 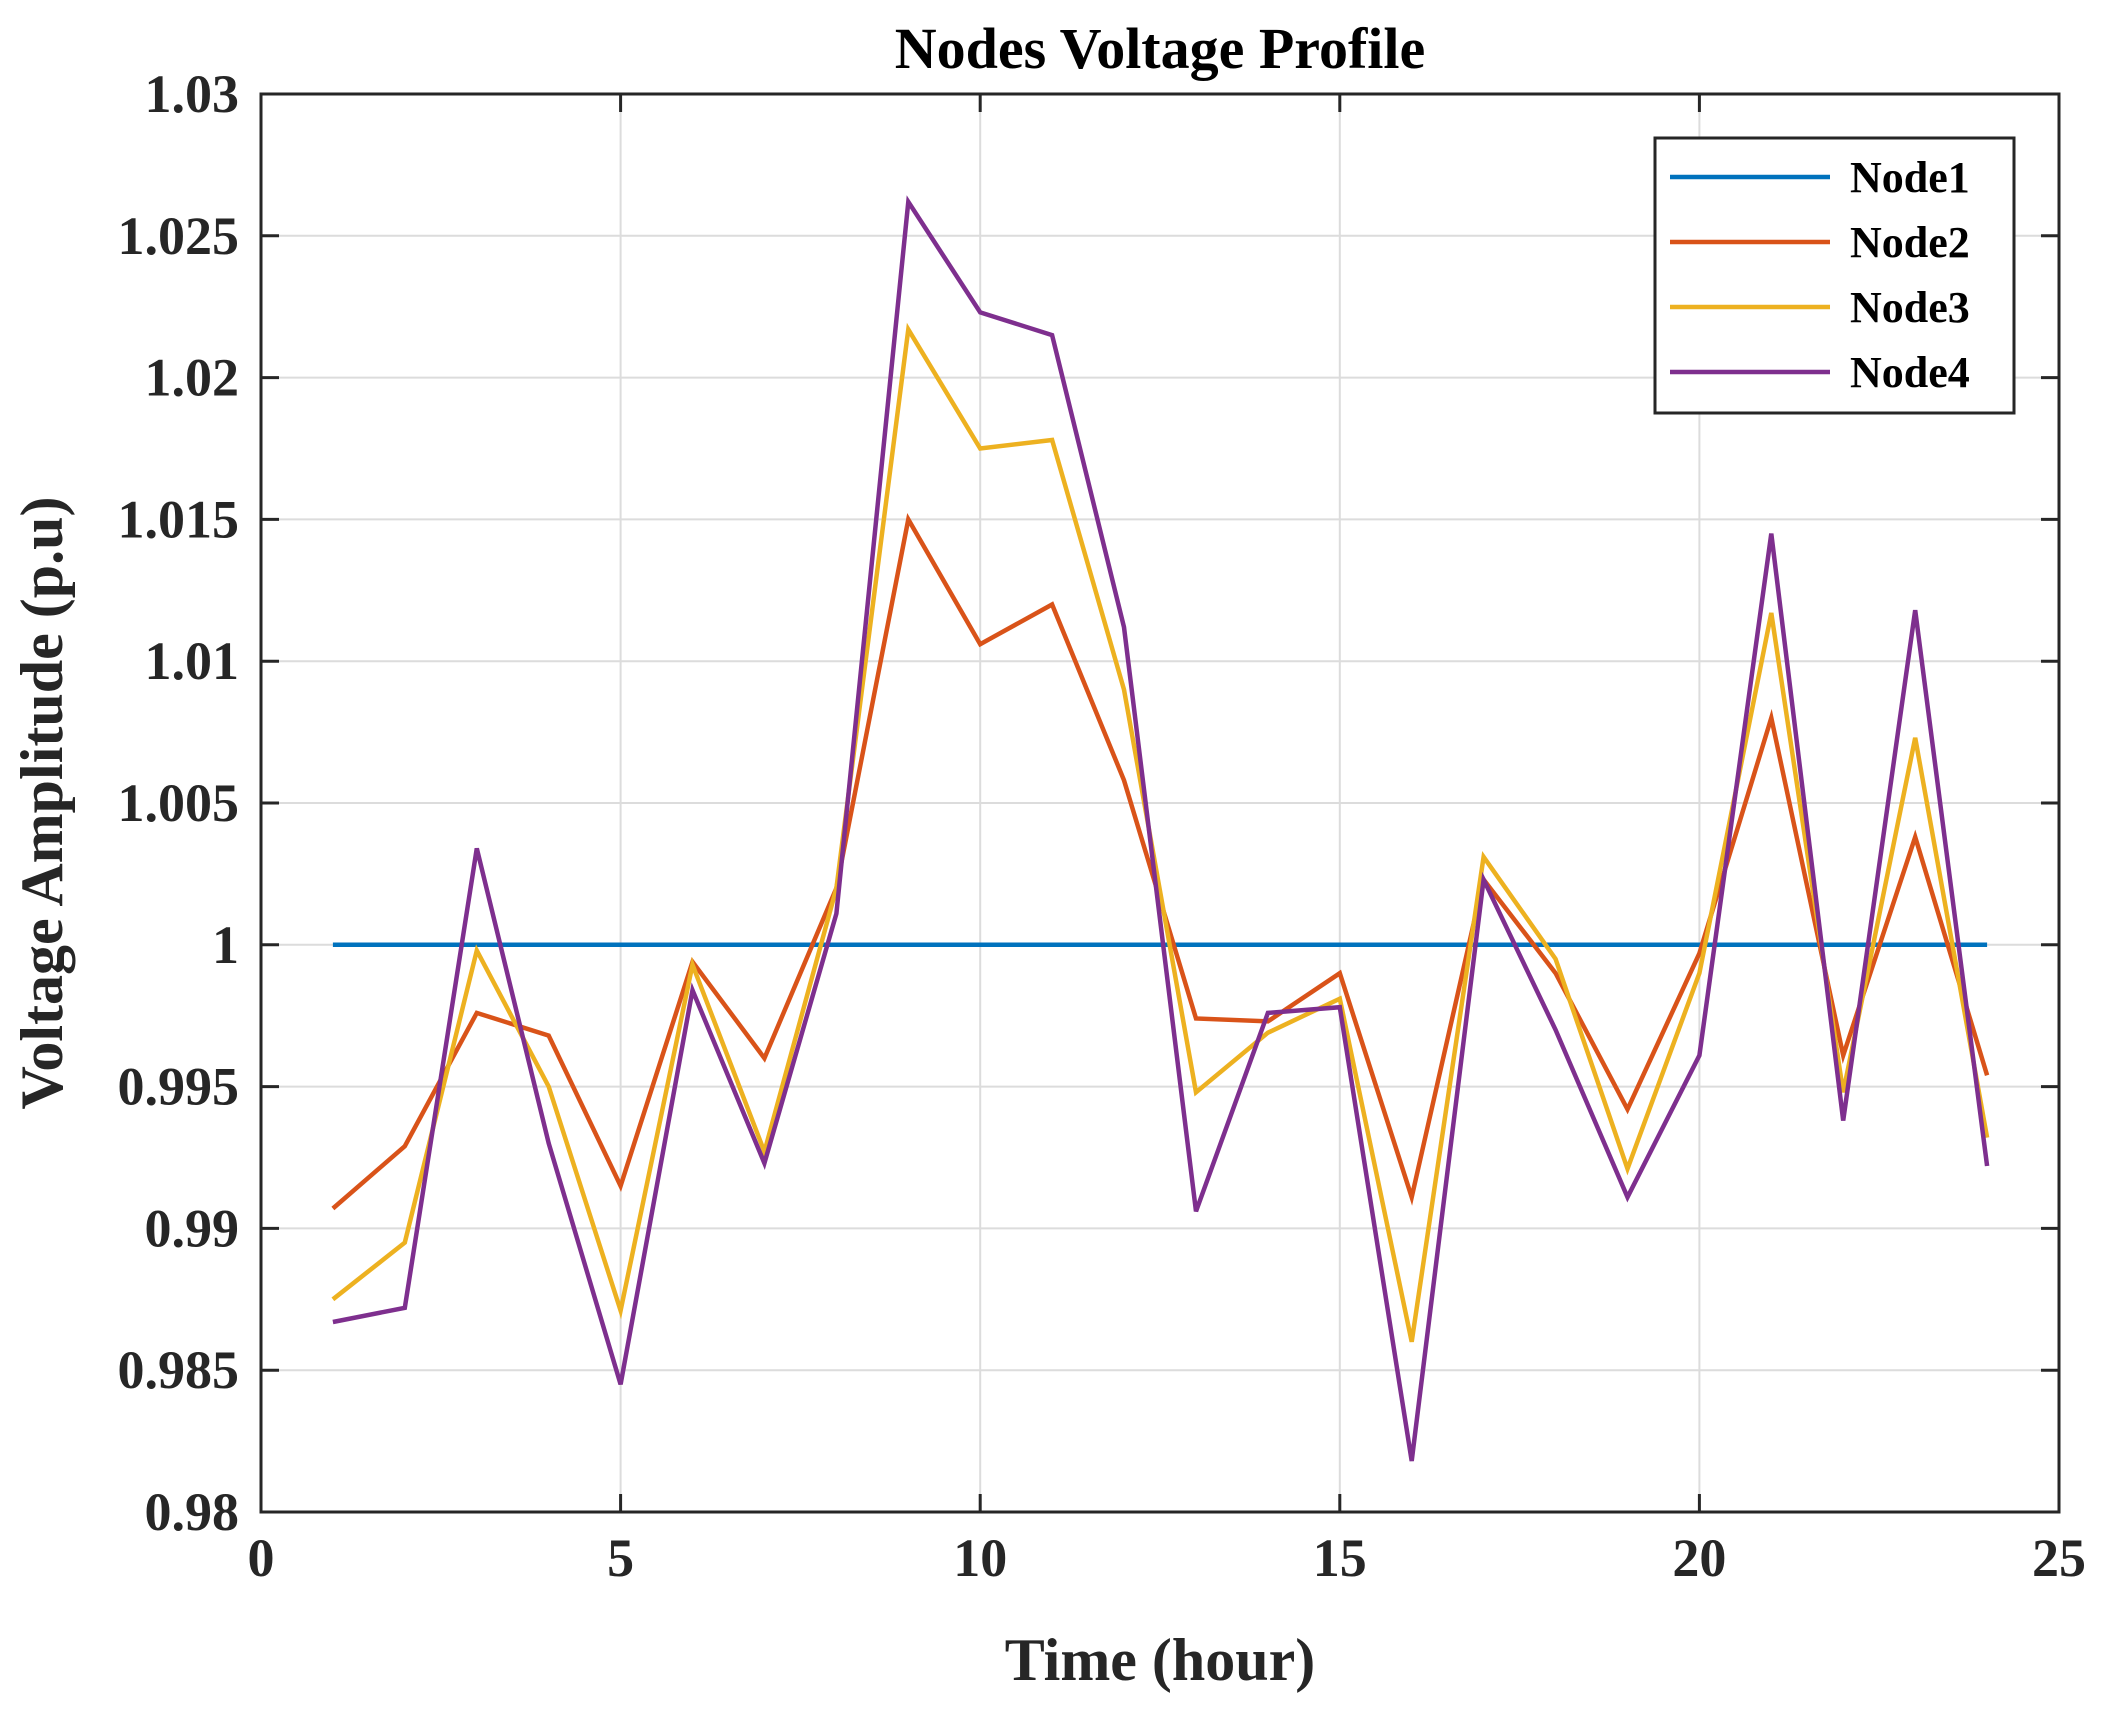 I want to click on legend-label-node2: Node2, so click(x=1910, y=242).